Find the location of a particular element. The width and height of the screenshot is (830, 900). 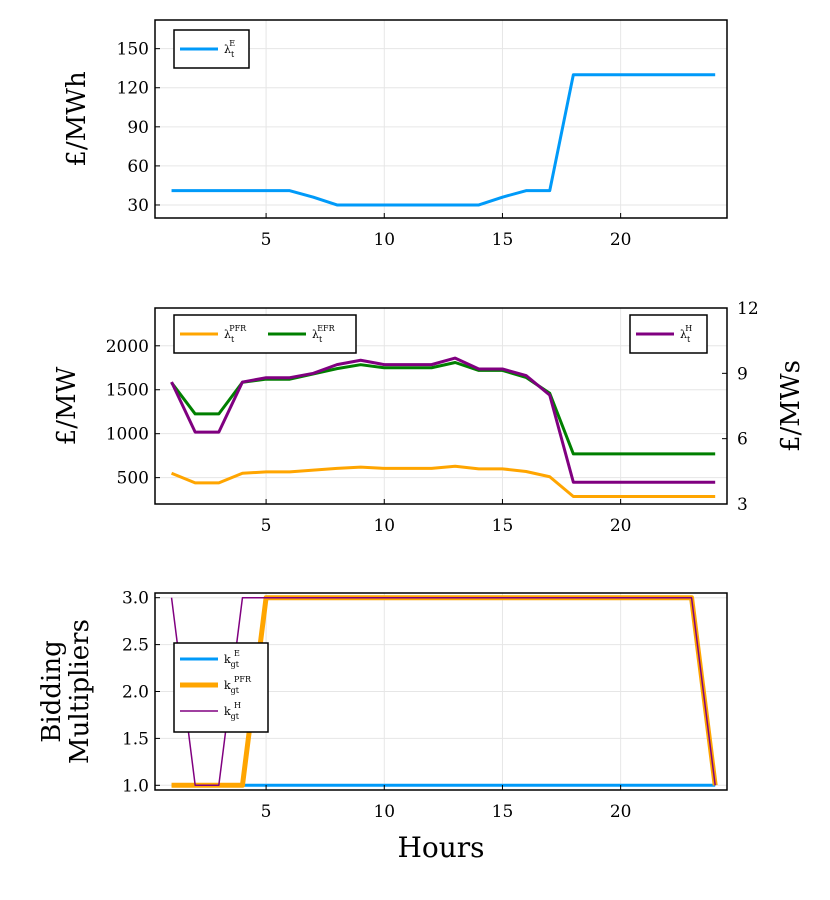

y-tick-label: 2.0 is located at coordinates (135, 693).